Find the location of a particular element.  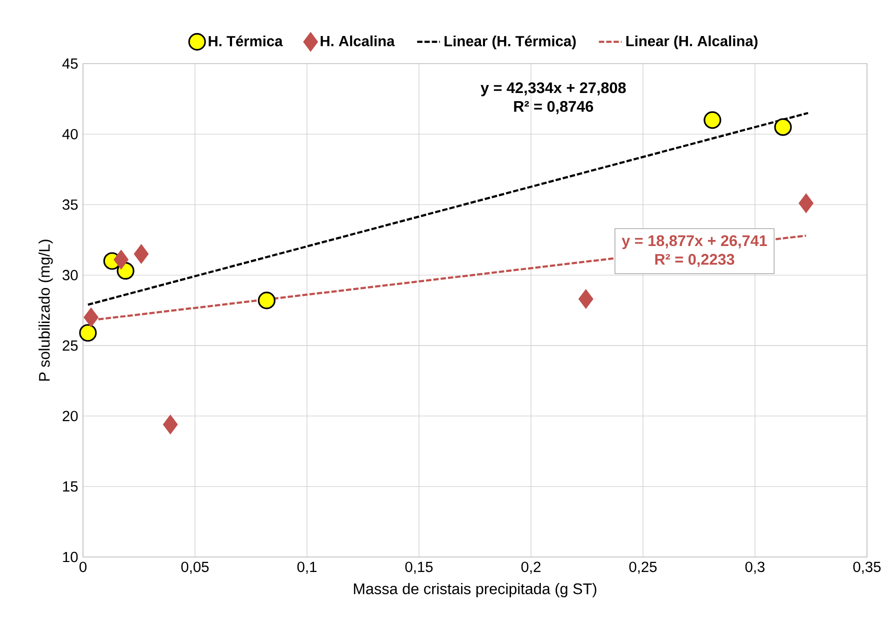

y-tick-label: 30 is located at coordinates (70, 275).